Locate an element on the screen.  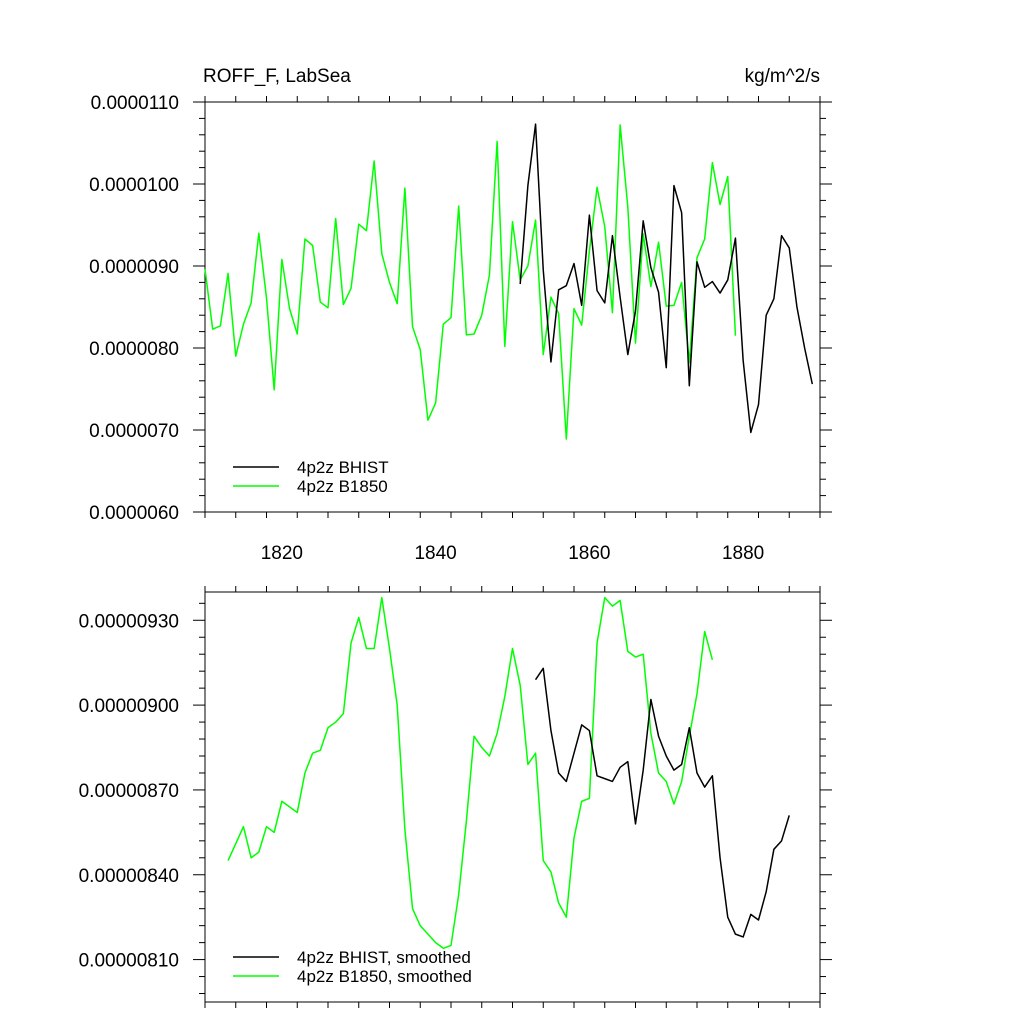
y-tick-label: 0.0000080 is located at coordinates (134, 349).